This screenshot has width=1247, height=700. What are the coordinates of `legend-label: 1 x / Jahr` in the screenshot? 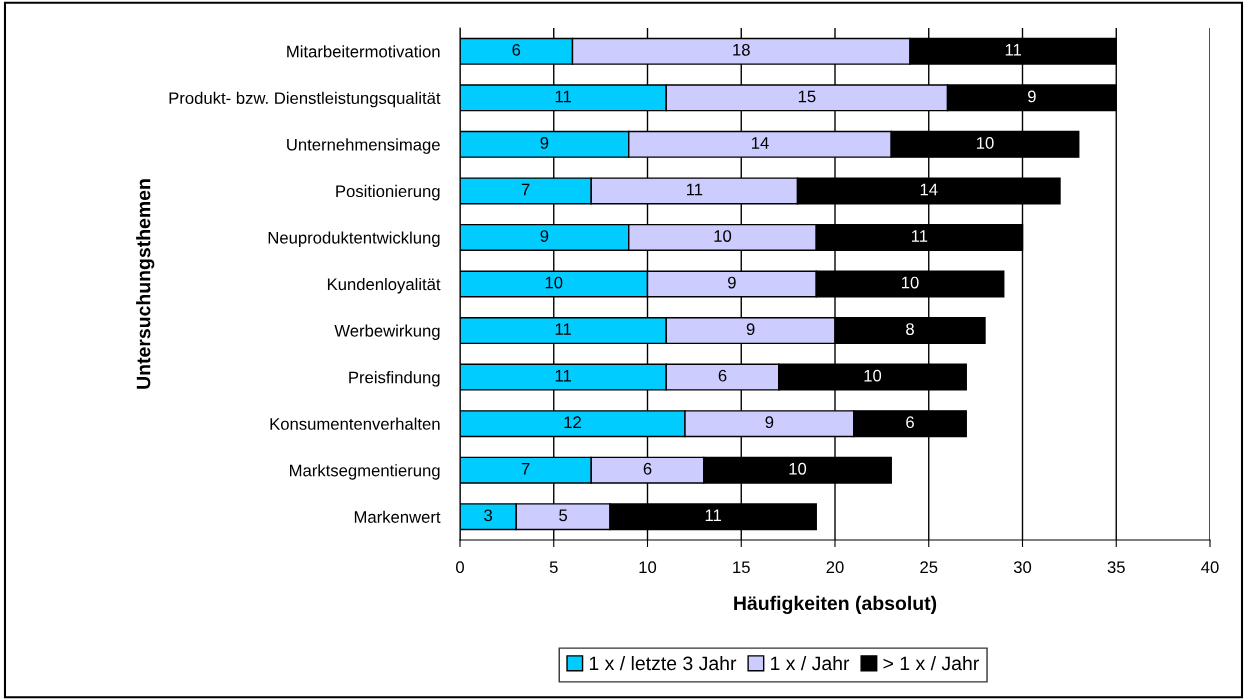 It's located at (810, 663).